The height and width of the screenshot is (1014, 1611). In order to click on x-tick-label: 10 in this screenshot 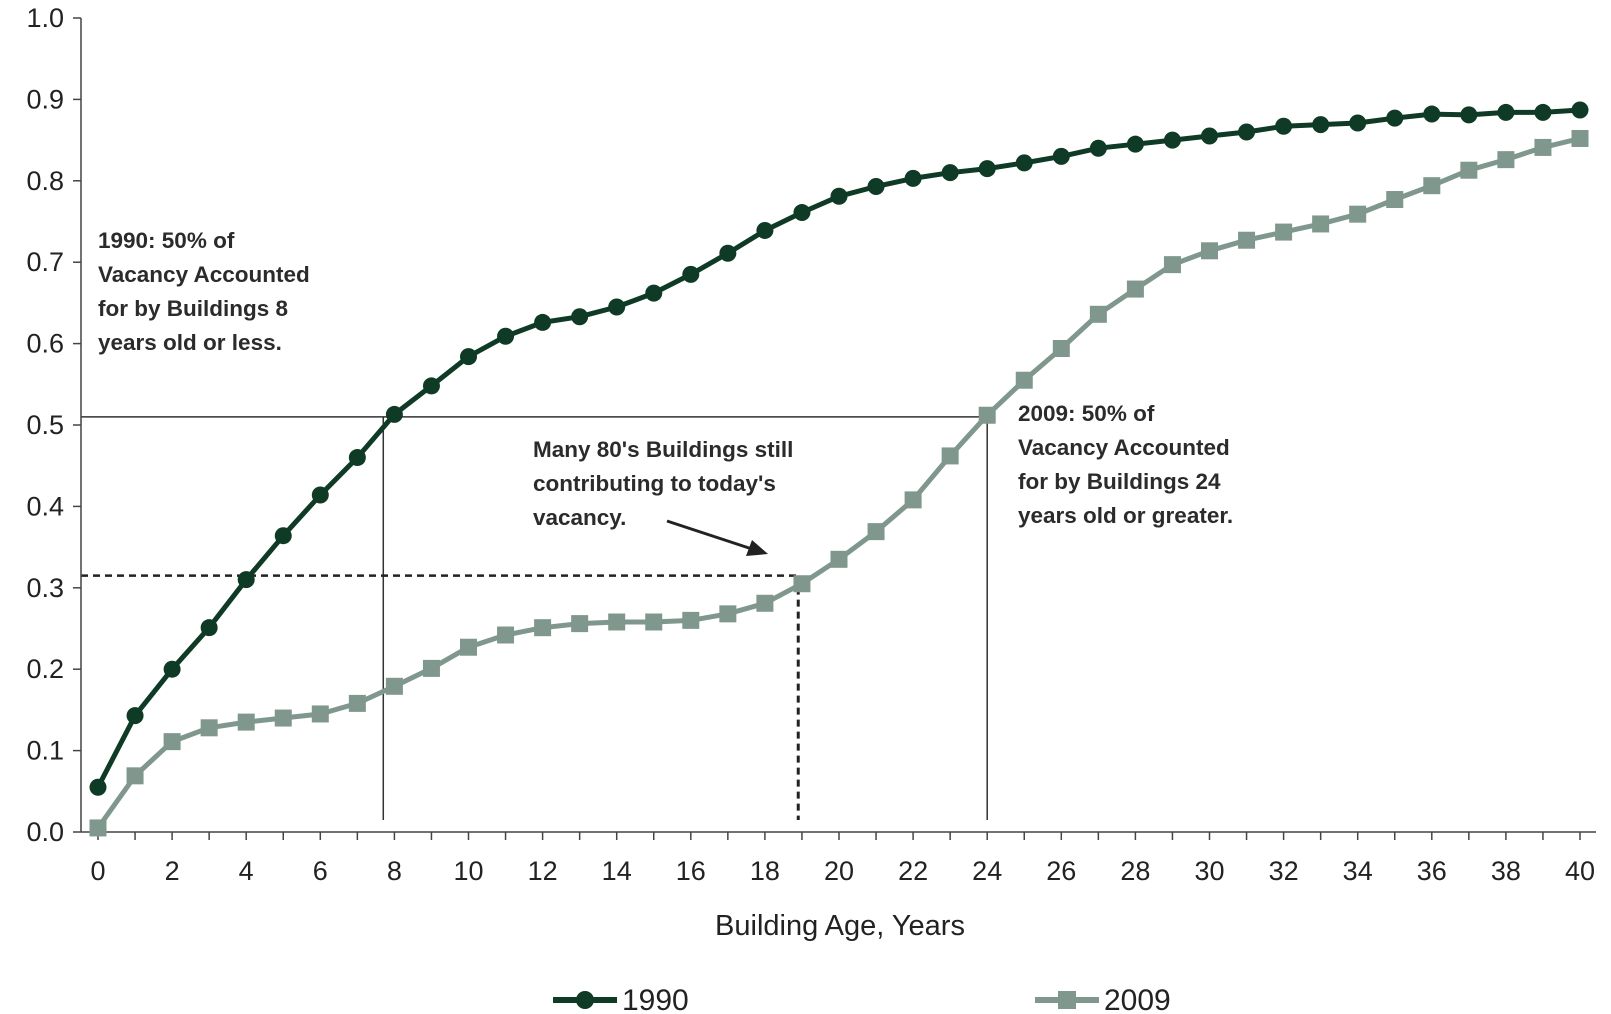, I will do `click(468, 871)`.